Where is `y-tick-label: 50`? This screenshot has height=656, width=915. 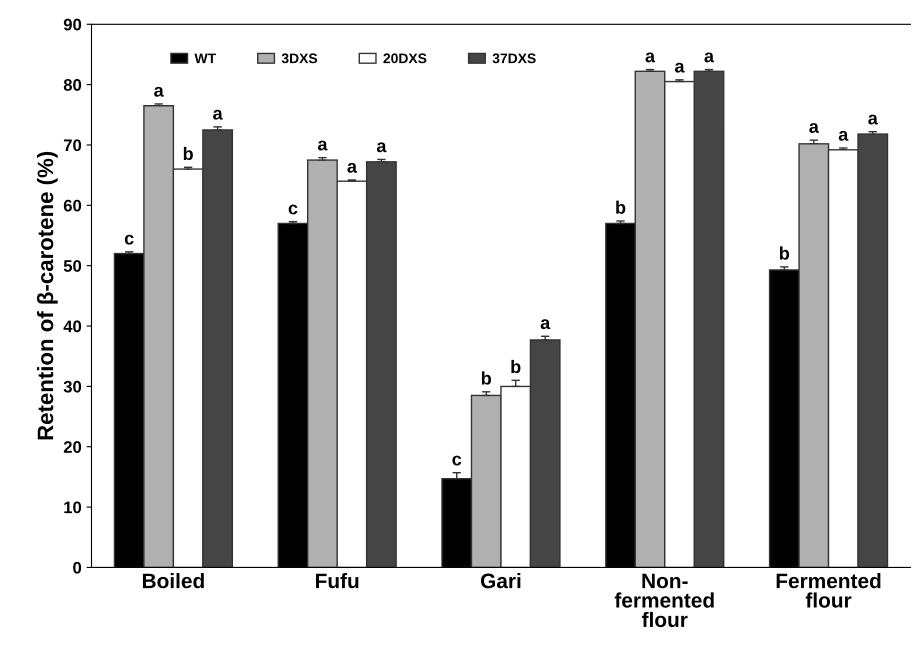 y-tick-label: 50 is located at coordinates (73, 266).